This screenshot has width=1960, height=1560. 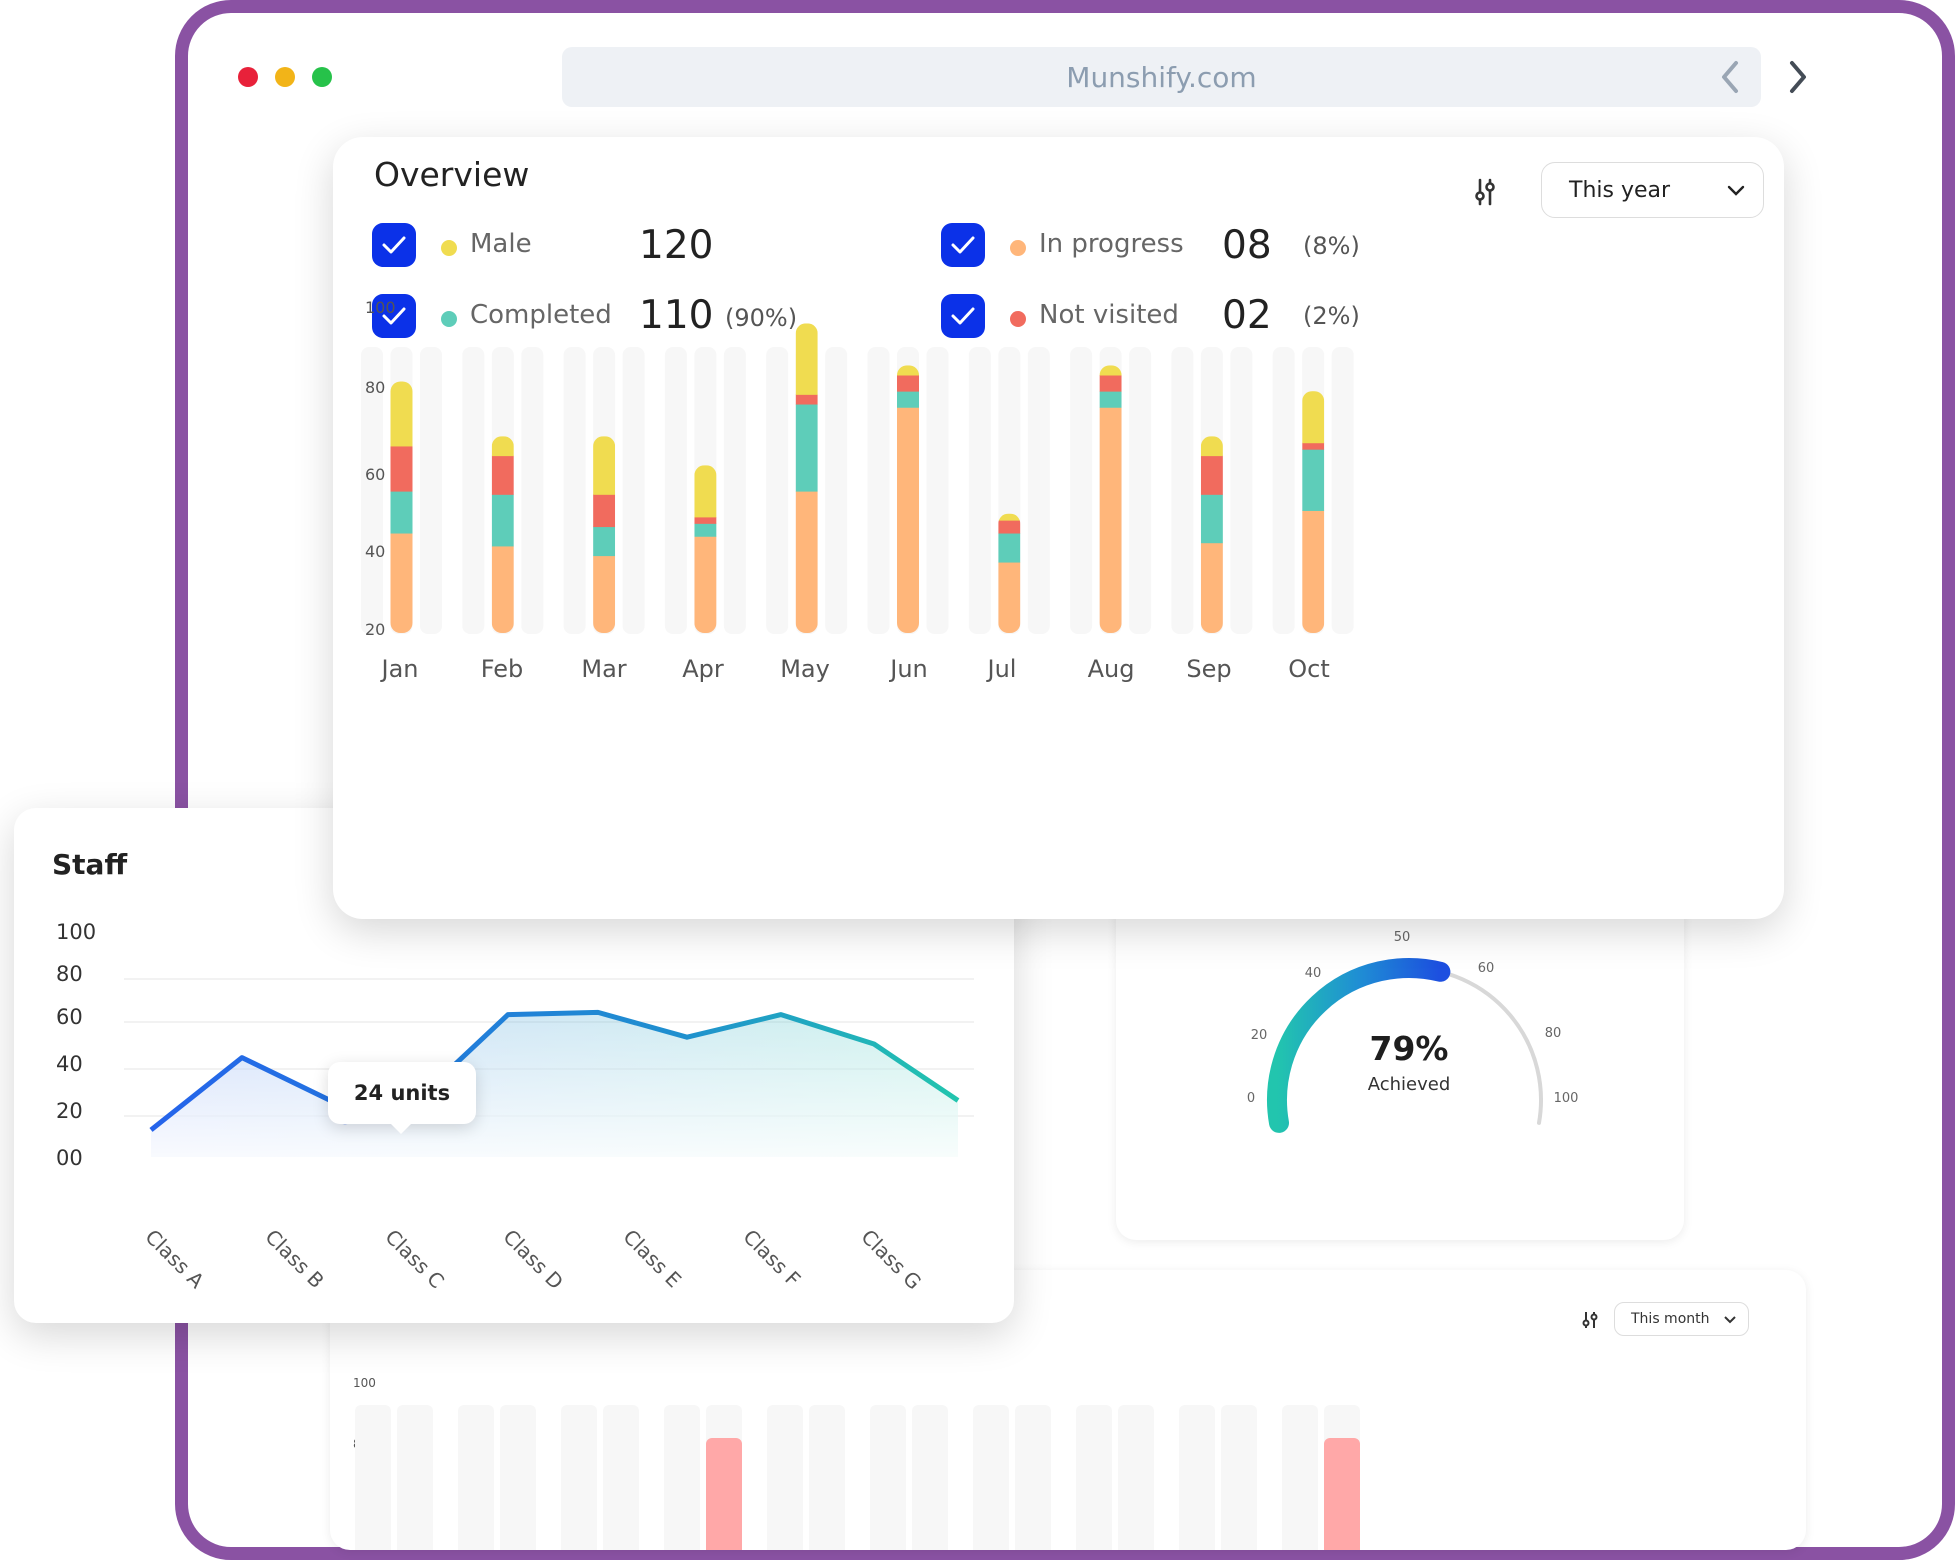 I want to click on minimize-window-dot, so click(x=285, y=77).